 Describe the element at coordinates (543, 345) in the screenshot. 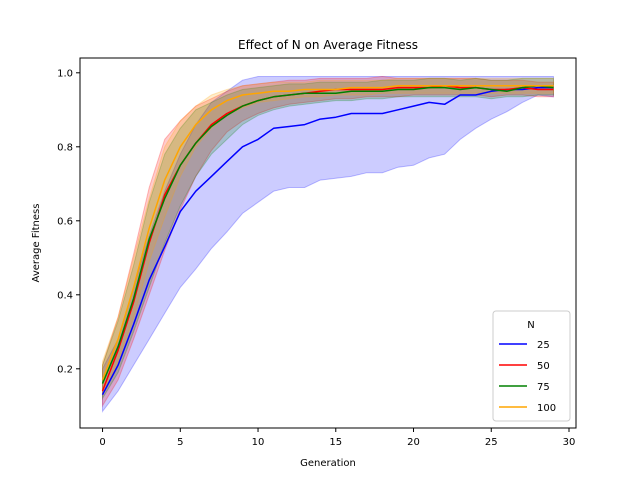

I see `legend-label-n-25: 25` at that location.